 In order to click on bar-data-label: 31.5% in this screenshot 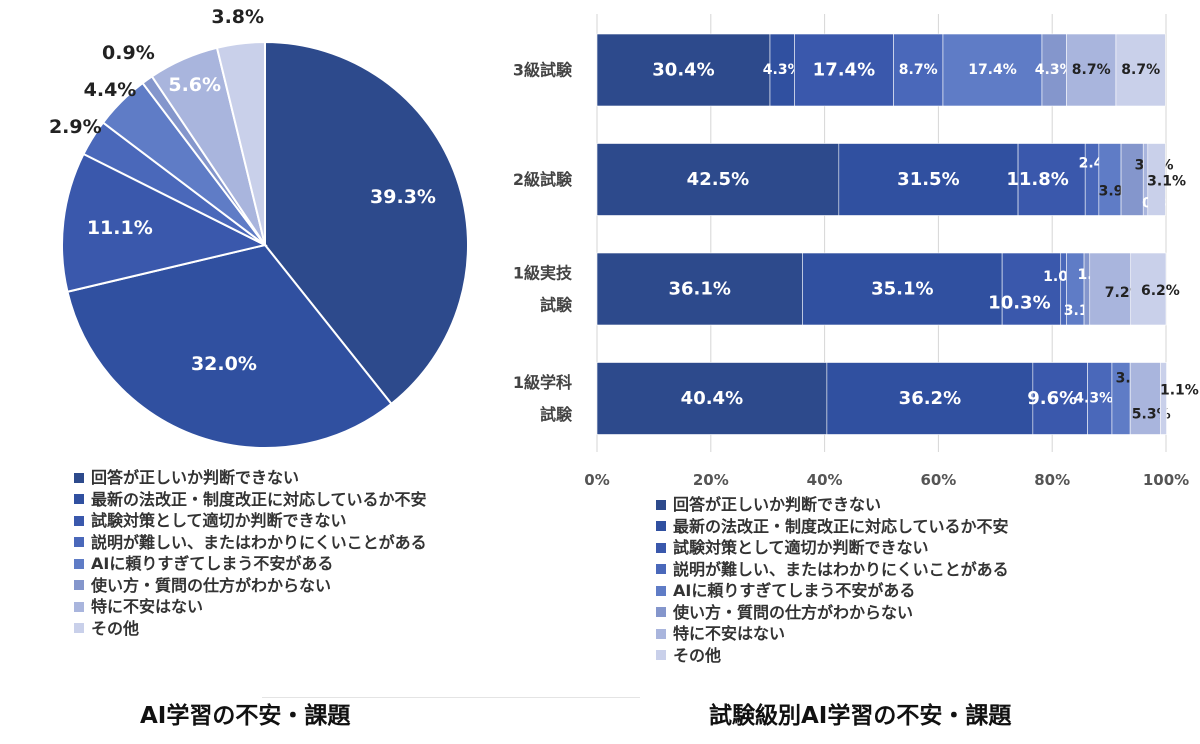, I will do `click(928, 179)`.